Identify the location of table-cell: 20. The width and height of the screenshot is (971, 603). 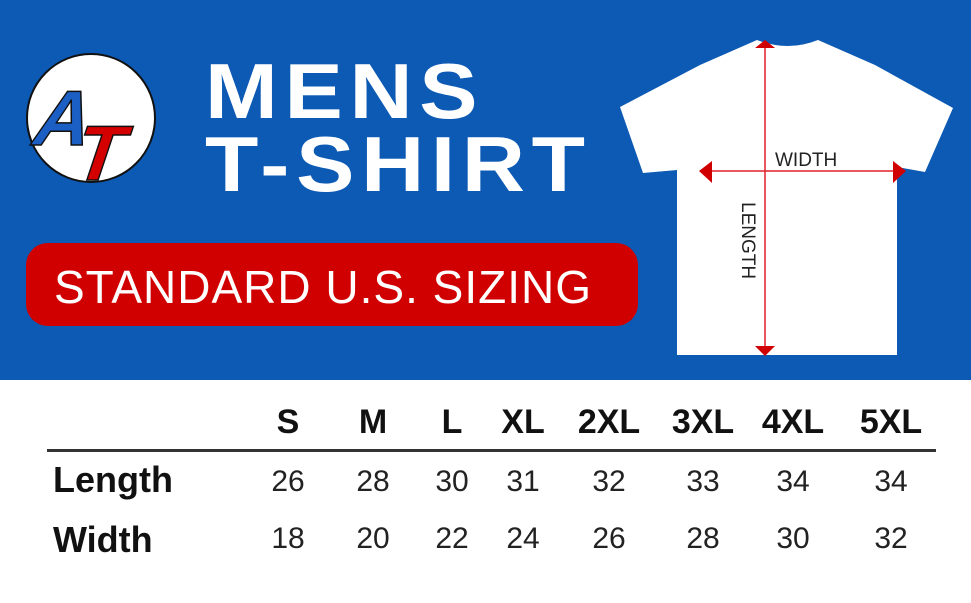
(373, 538).